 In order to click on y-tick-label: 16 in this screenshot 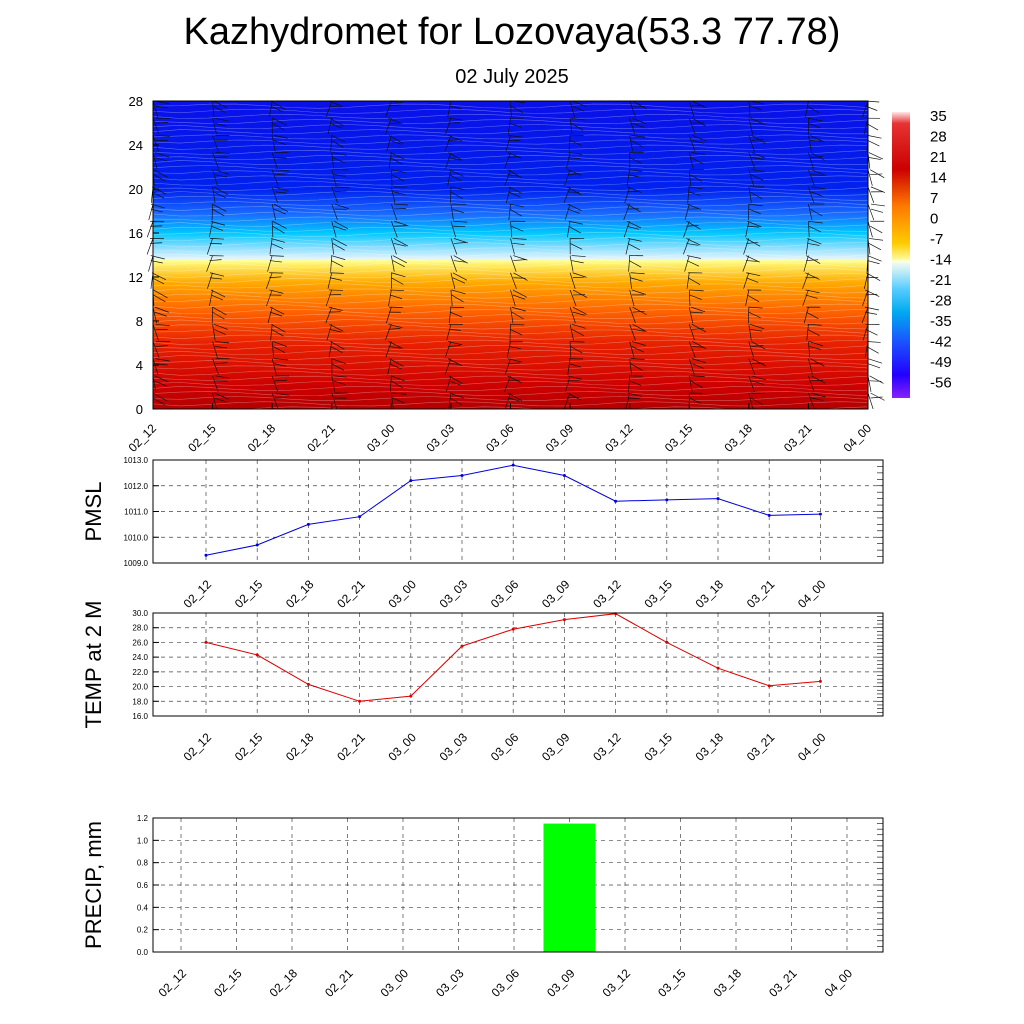, I will do `click(136, 233)`.